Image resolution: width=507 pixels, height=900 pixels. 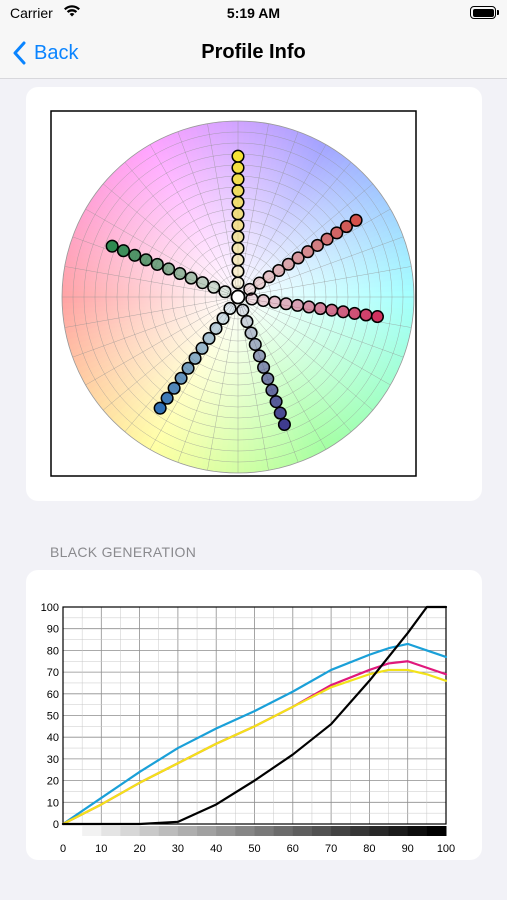 I want to click on y-tick-label: 30, so click(x=53, y=760).